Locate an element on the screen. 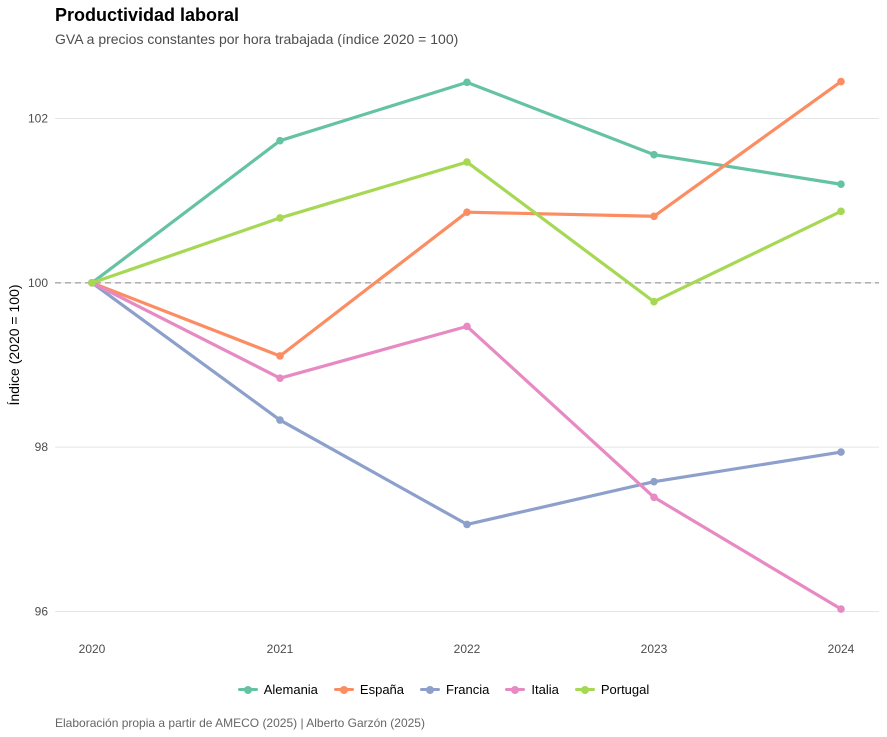 This screenshot has width=887, height=737. x-axis-ticks: 2020 2021 2022 2023 2024 is located at coordinates (467, 649).